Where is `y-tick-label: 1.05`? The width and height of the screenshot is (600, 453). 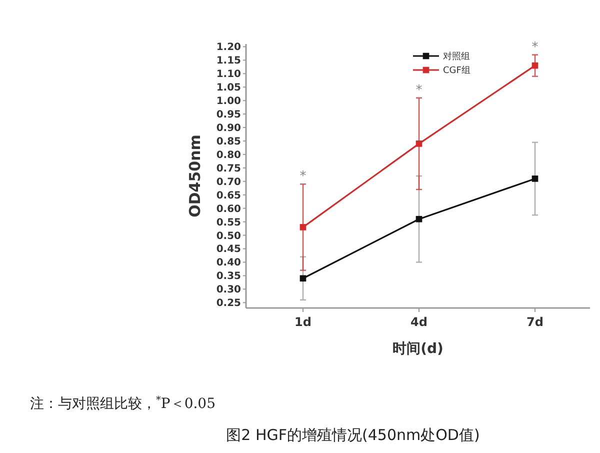 y-tick-label: 1.05 is located at coordinates (229, 88).